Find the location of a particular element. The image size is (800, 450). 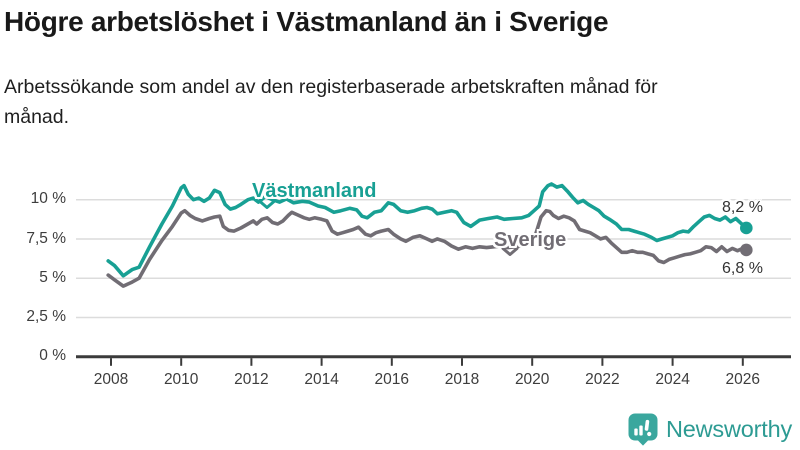

x-axis-tick-label: 2018 is located at coordinates (462, 379).